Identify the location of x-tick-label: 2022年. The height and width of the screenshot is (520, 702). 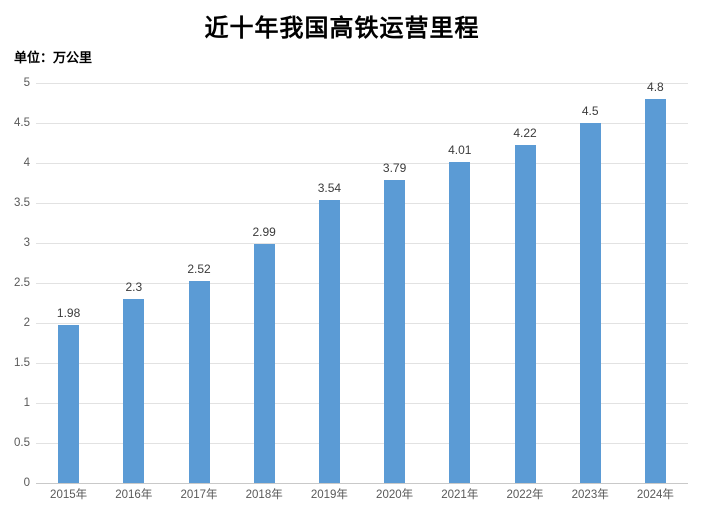
(525, 495).